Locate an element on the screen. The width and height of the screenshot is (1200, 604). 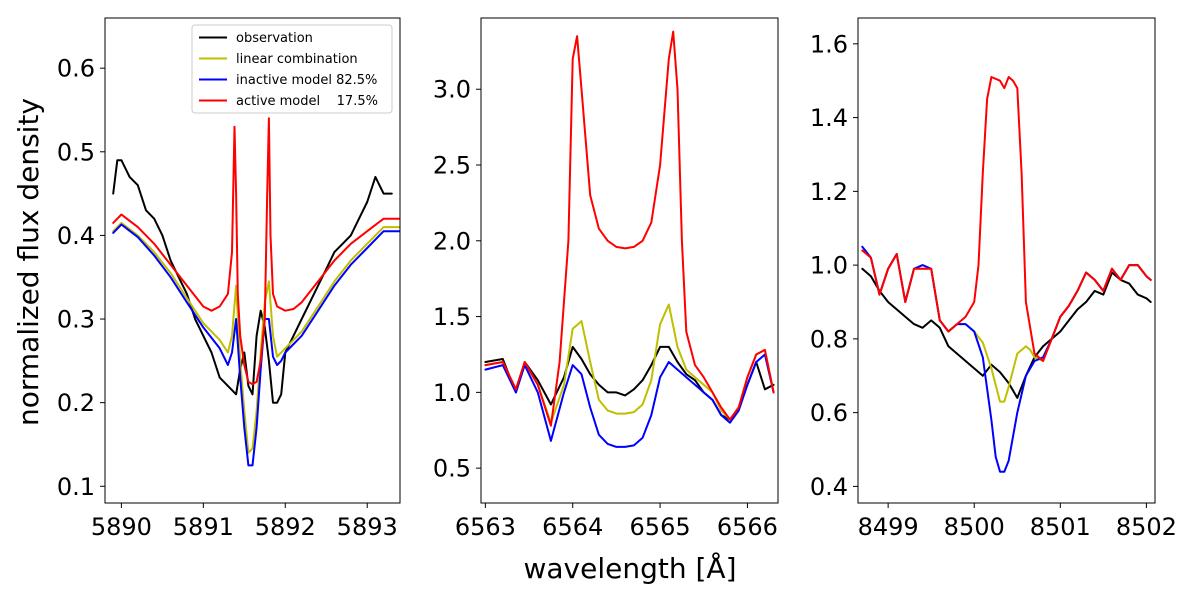
x-tick-label: 6566 is located at coordinates (747, 527).